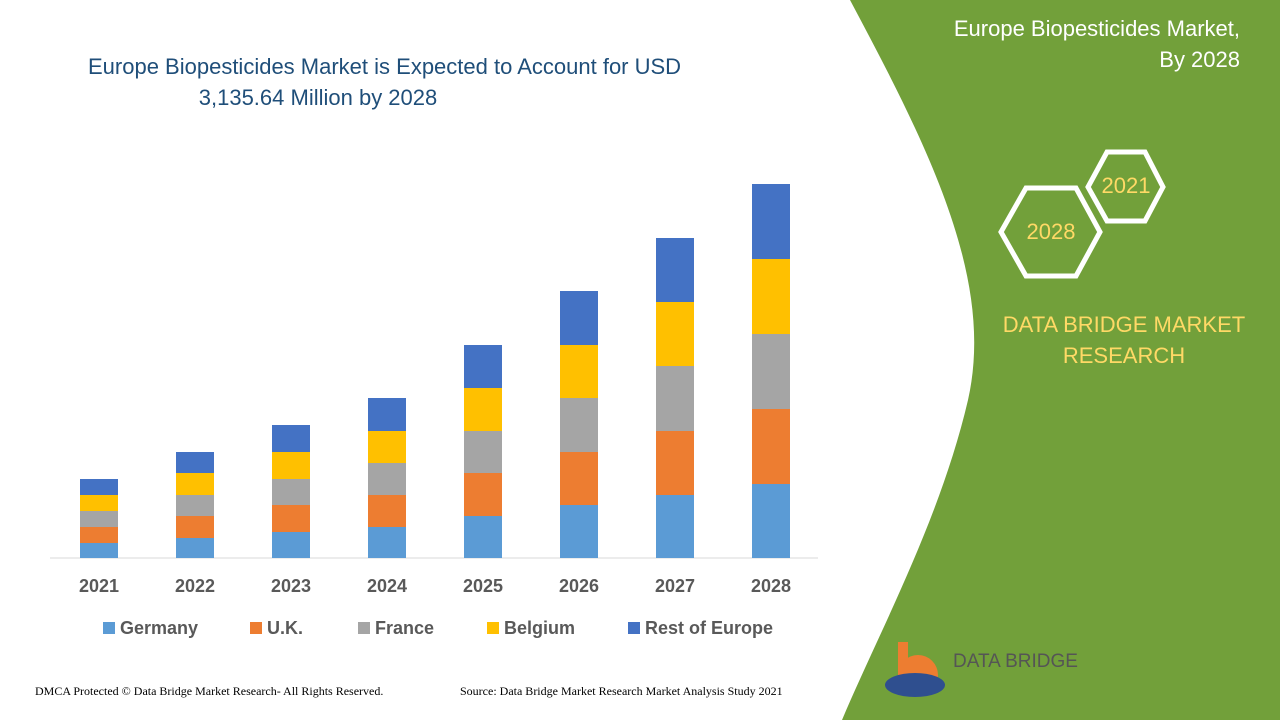 Image resolution: width=1280 pixels, height=720 pixels. I want to click on brand-text: RESEARCH, so click(1124, 355).